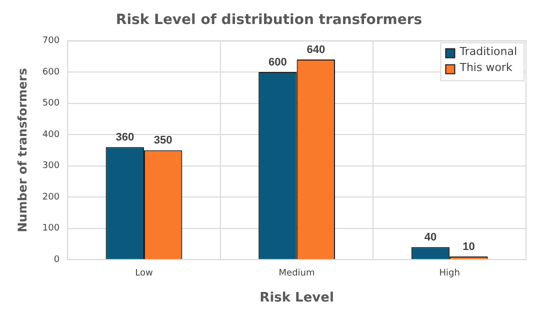 The image size is (550, 322). I want to click on data-label: 350, so click(163, 140).